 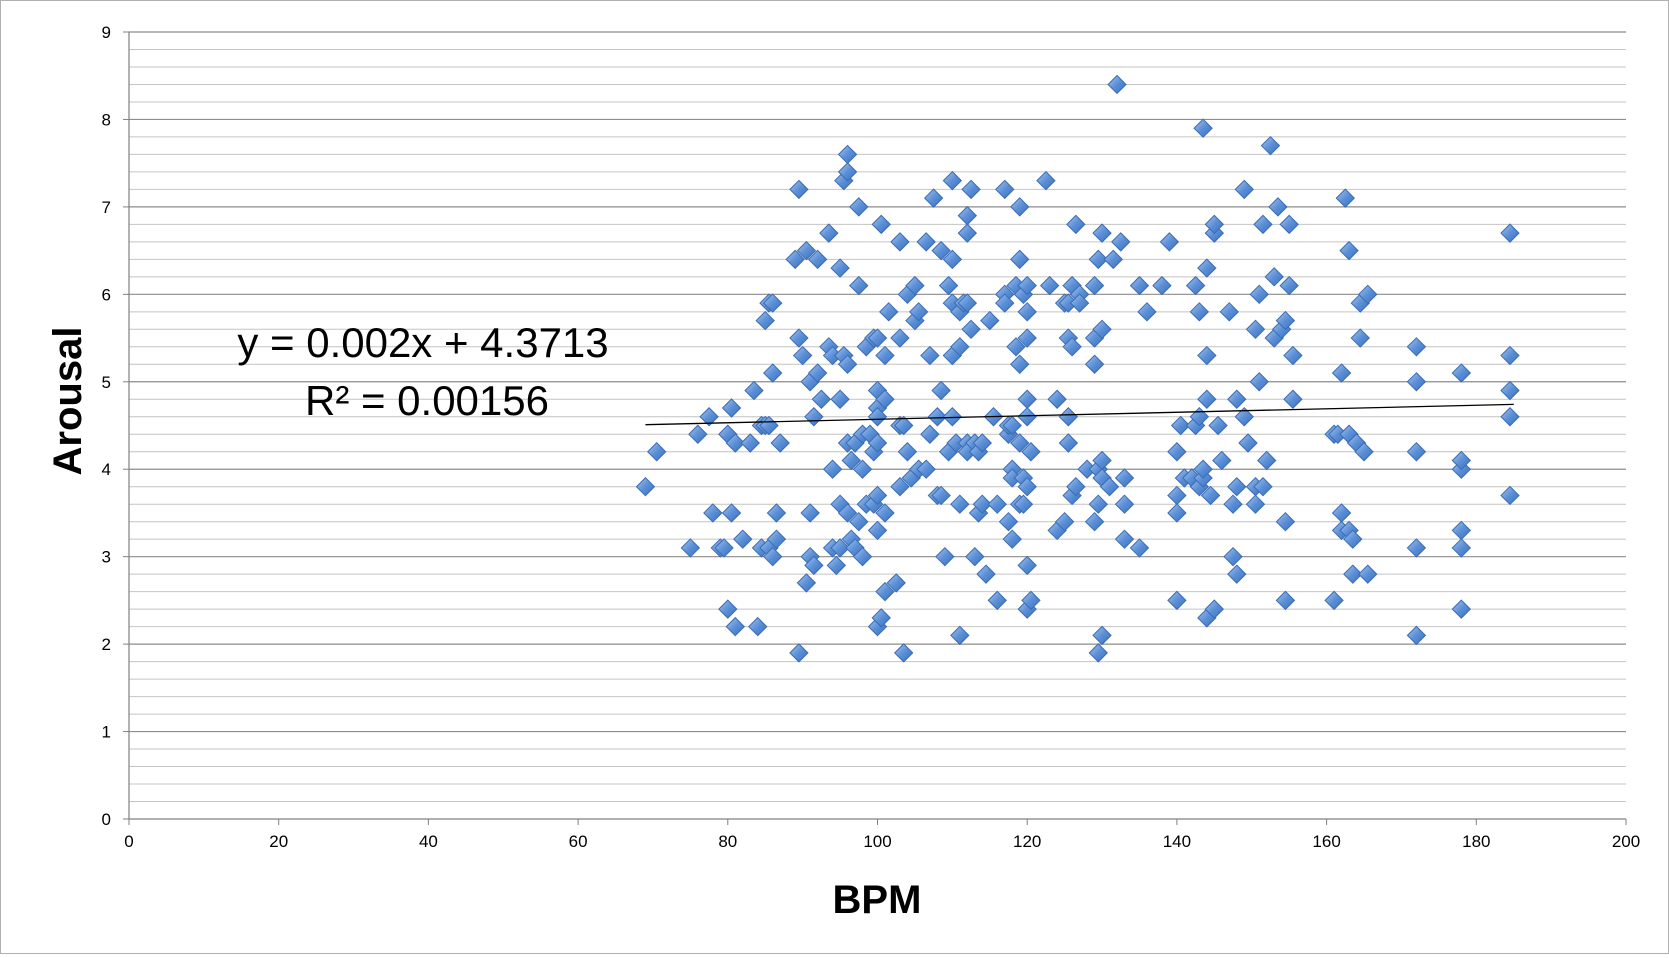 I want to click on x-tick-label: 120, so click(x=1027, y=841).